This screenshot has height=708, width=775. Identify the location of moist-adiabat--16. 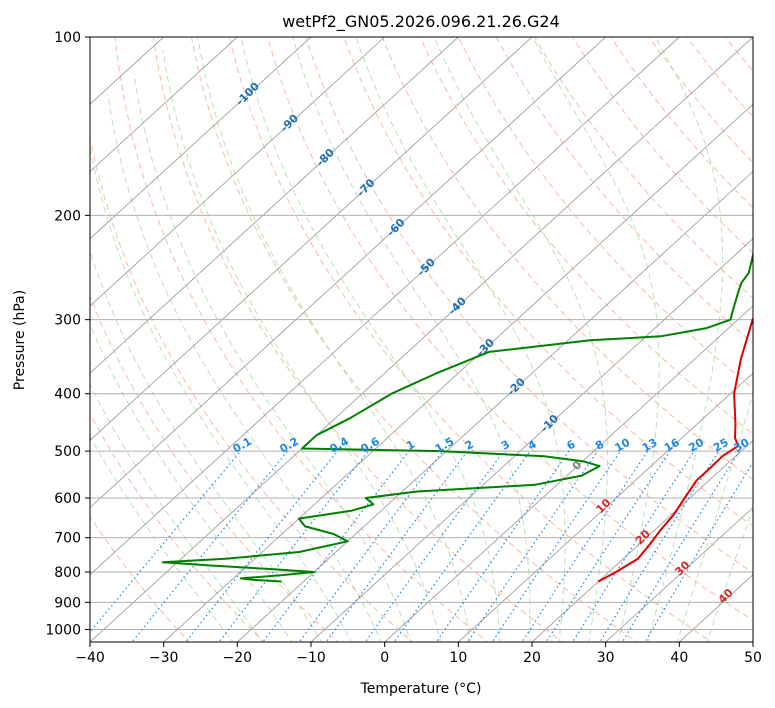
(177, 512).